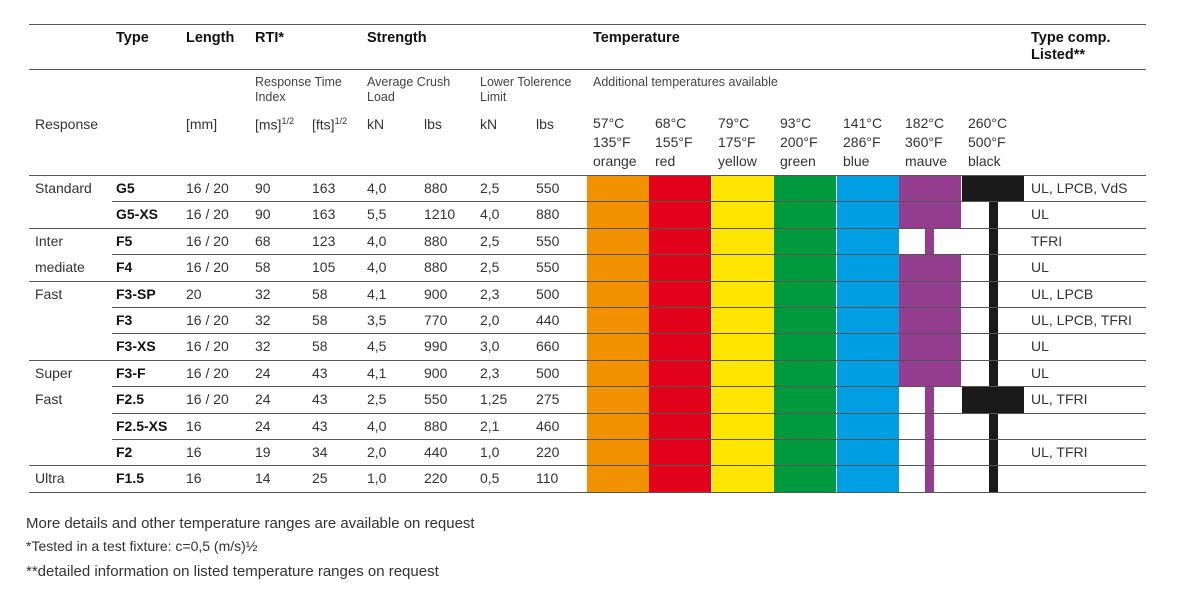 The image size is (1199, 600). I want to click on group-label-super-fast: Fast, so click(49, 399).